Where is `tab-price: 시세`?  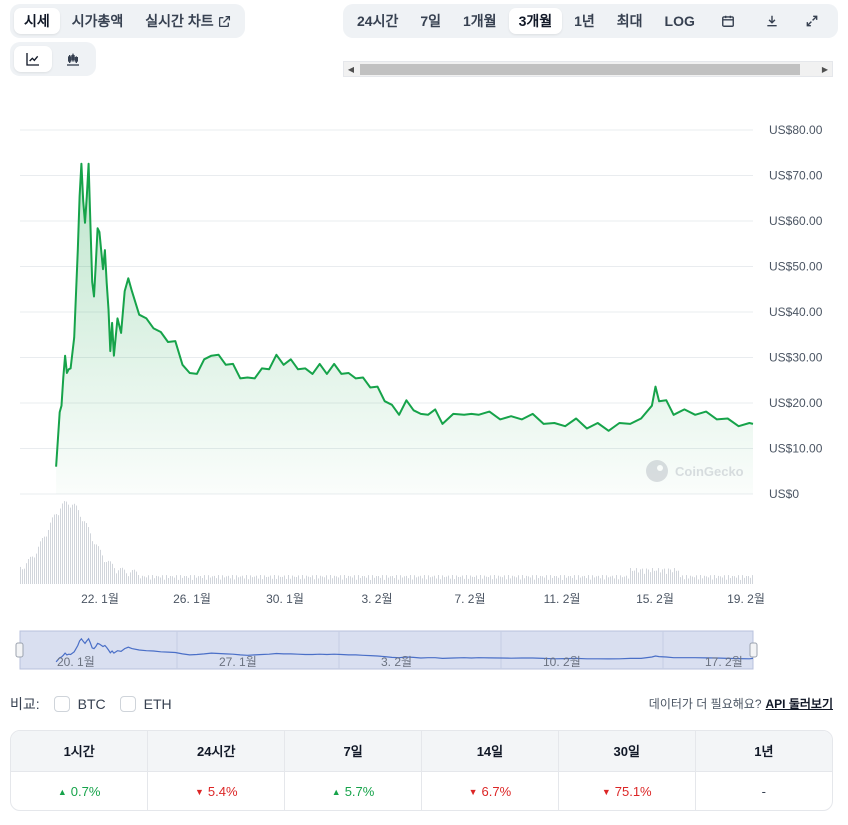
tab-price: 시세 is located at coordinates (37, 21).